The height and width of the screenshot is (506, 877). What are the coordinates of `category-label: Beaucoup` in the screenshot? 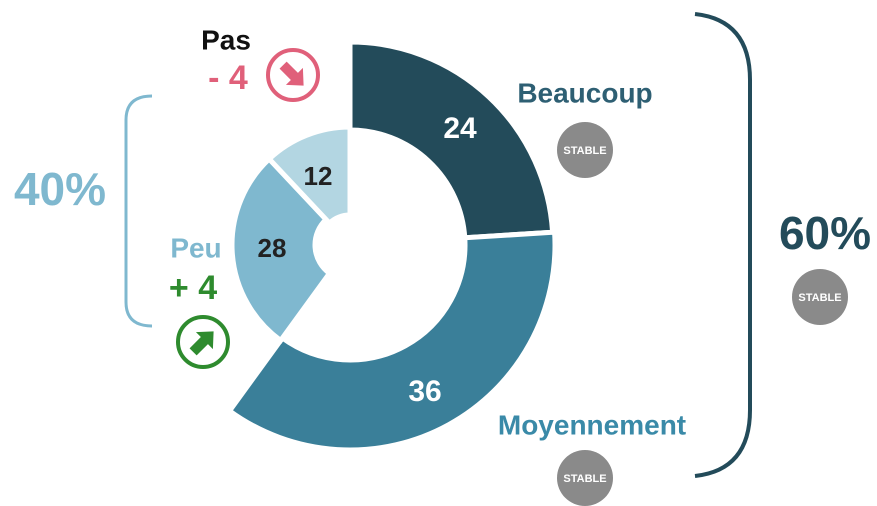 It's located at (584, 92).